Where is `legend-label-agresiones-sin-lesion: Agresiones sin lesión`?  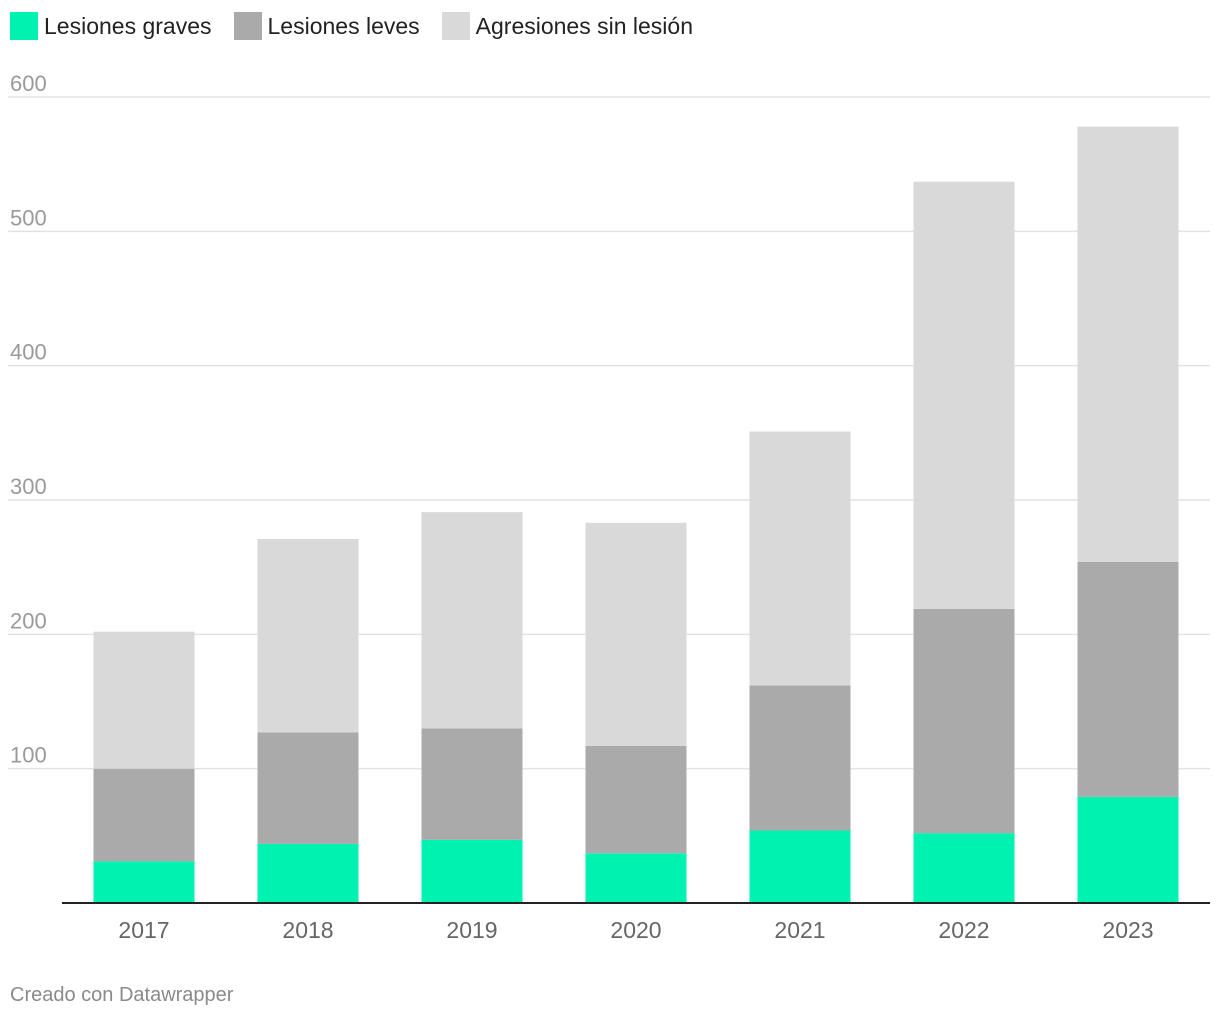 legend-label-agresiones-sin-lesion: Agresiones sin lesión is located at coordinates (584, 25).